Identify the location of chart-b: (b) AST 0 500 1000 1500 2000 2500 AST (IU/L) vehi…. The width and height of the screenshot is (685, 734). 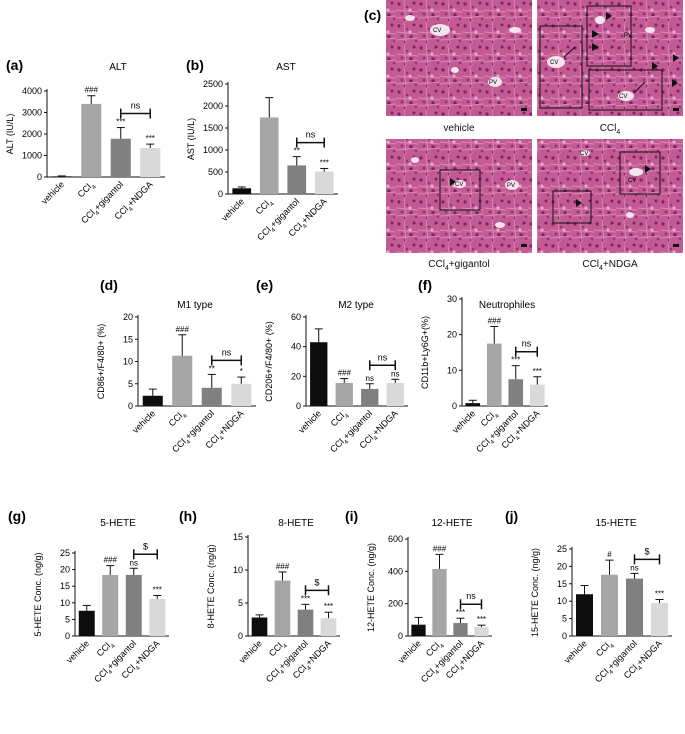
(262, 151).